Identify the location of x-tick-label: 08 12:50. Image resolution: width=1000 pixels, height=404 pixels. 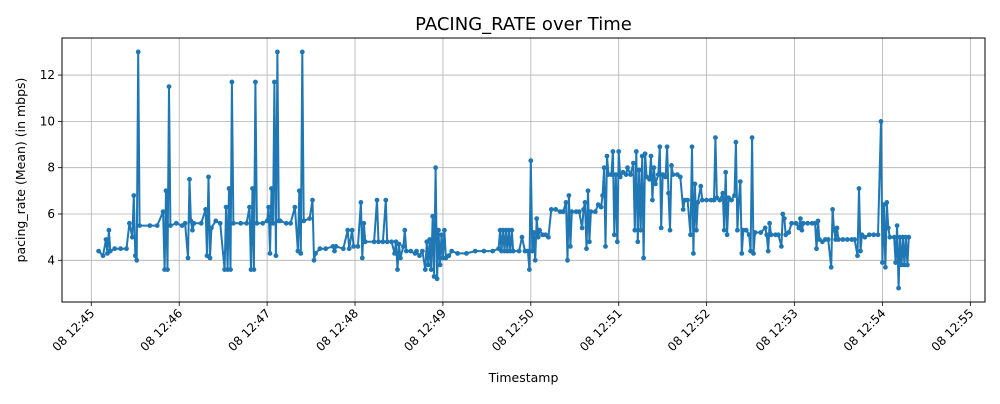
(513, 330).